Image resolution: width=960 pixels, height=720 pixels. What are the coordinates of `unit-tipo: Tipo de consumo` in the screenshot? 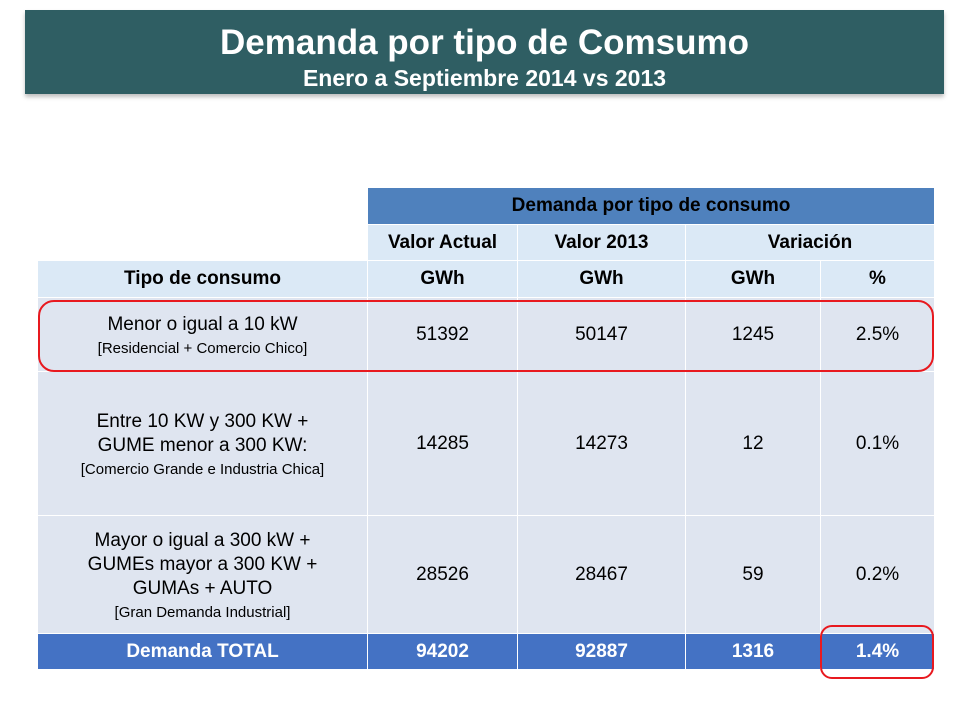 It's located at (202, 279).